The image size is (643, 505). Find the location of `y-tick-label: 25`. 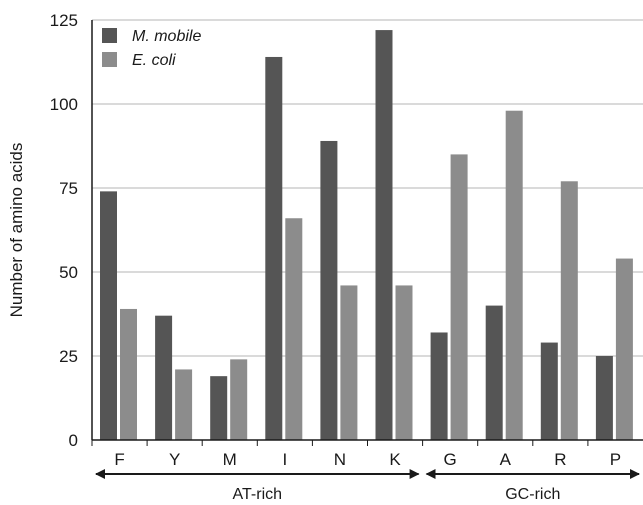

y-tick-label: 25 is located at coordinates (68, 356).